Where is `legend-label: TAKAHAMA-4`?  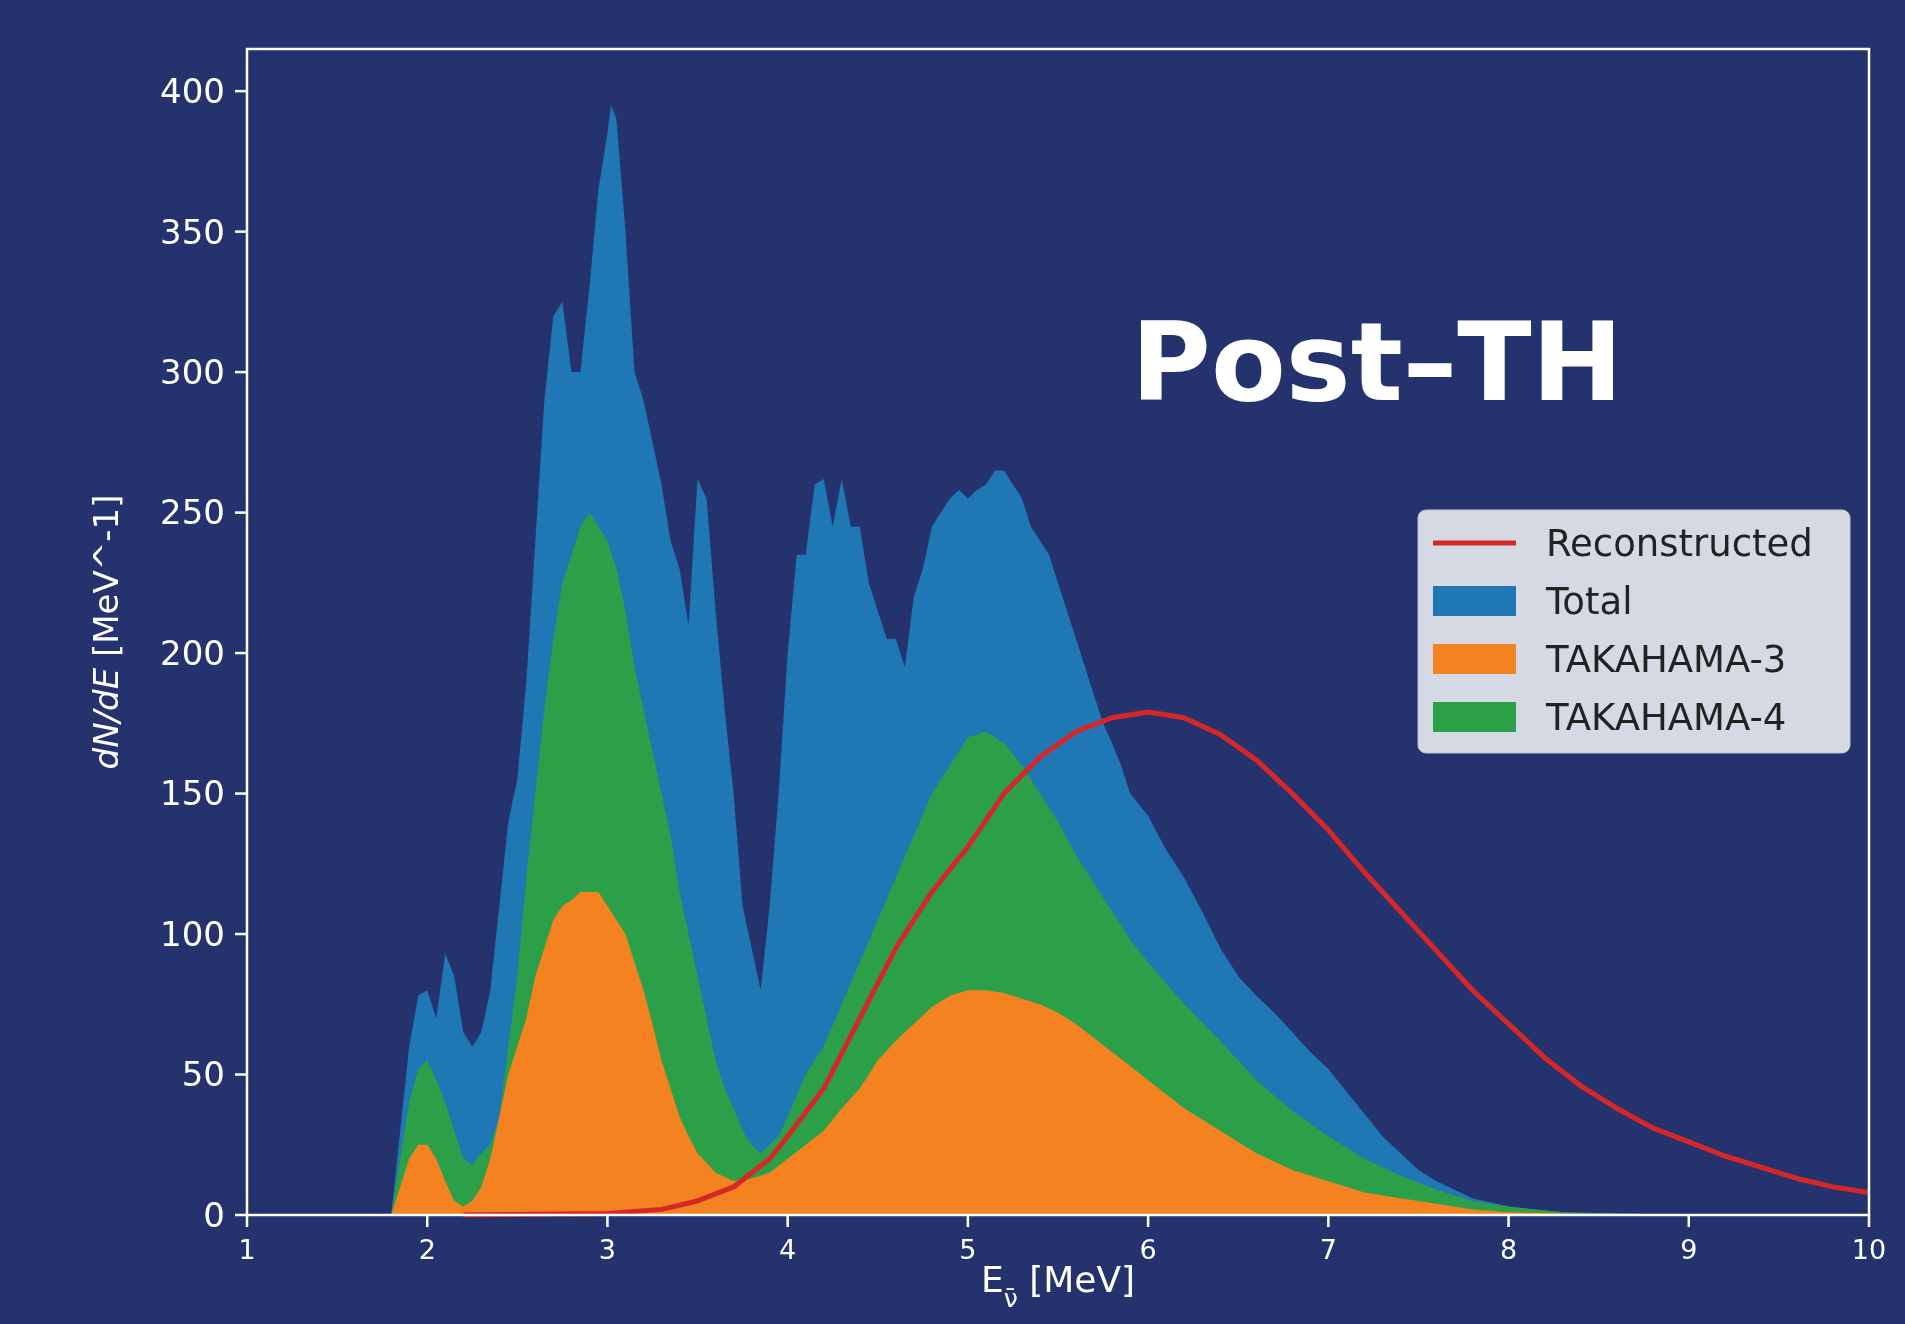 legend-label: TAKAHAMA-4 is located at coordinates (1666, 718).